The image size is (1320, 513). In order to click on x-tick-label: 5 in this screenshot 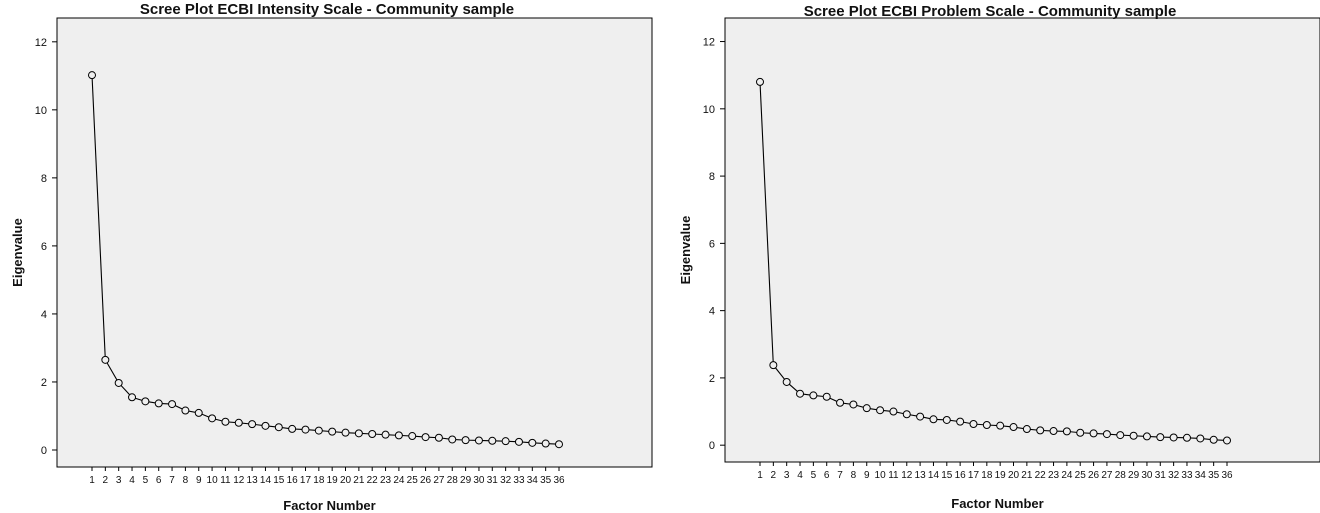, I will do `click(146, 480)`.